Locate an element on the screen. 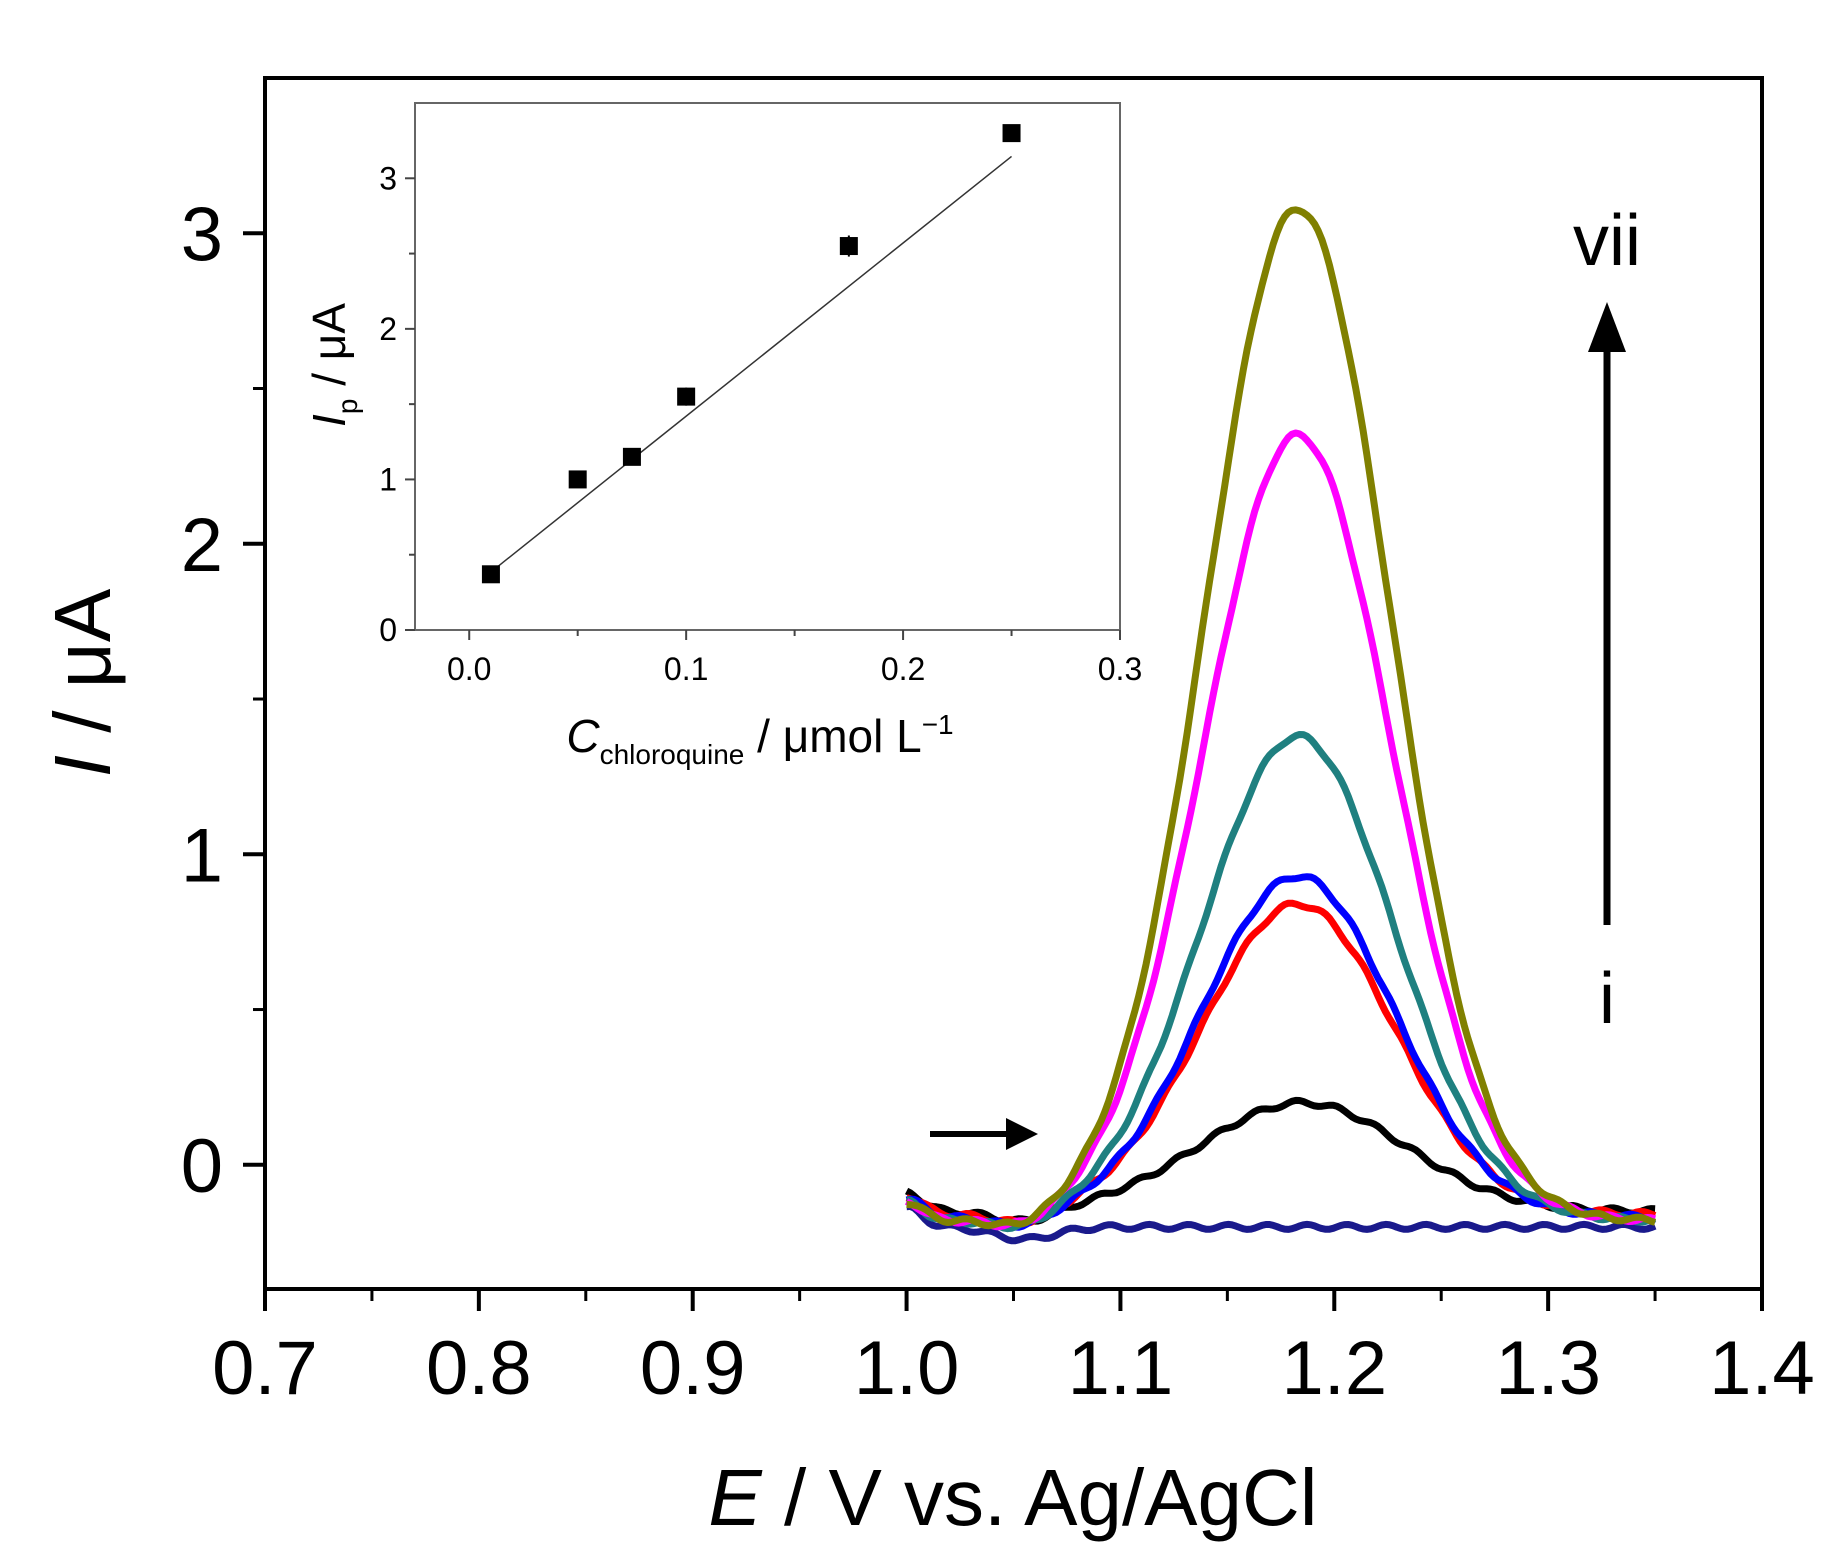 Image resolution: width=1844 pixels, height=1568 pixels. main-series-i is located at coordinates (1281, 1223).